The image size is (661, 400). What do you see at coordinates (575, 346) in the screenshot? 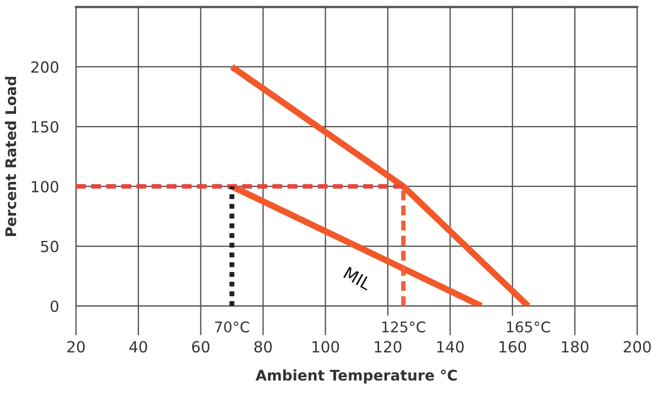
I see `x-tick-label: 180` at bounding box center [575, 346].